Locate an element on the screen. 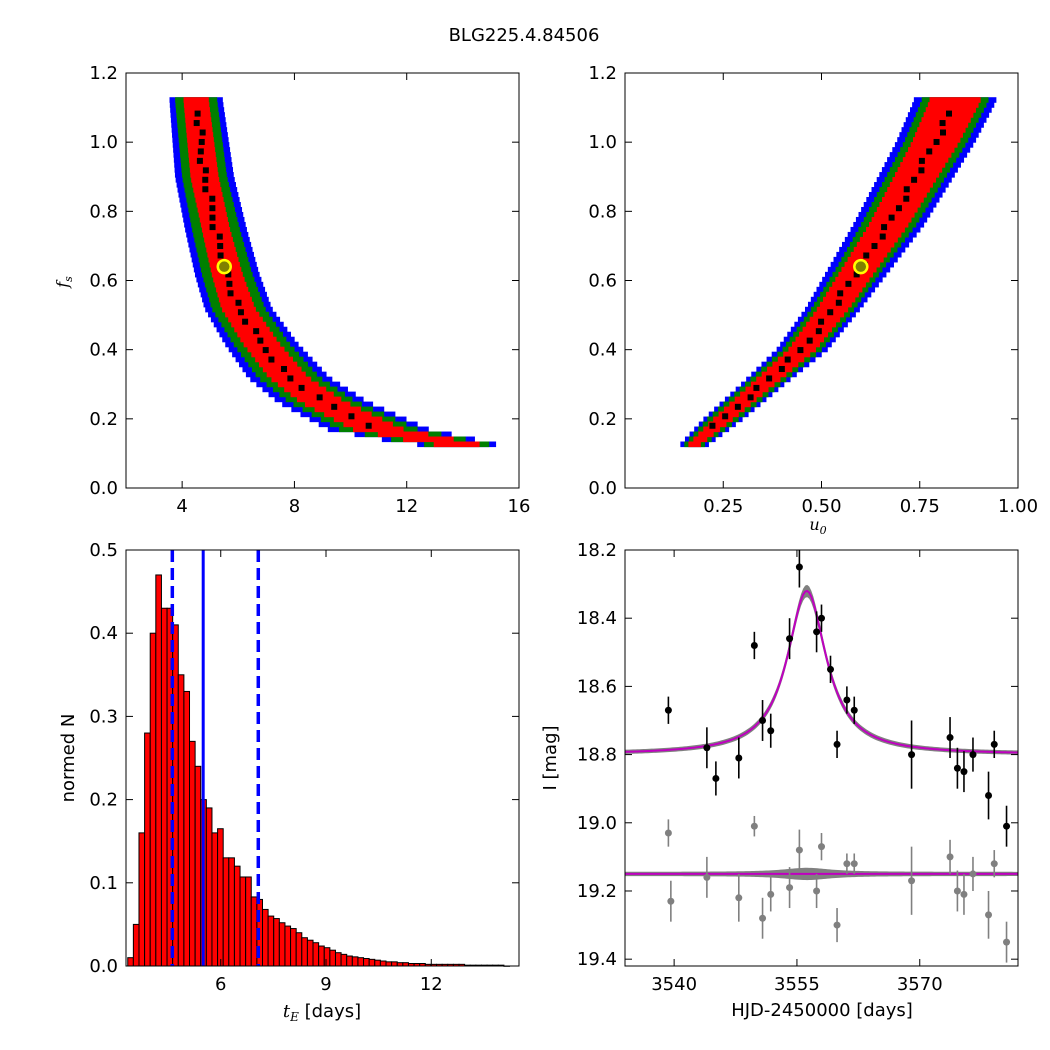 This screenshot has height=1050, width=1050. te-hist-xlabel: tE [days] is located at coordinates (322, 1012).